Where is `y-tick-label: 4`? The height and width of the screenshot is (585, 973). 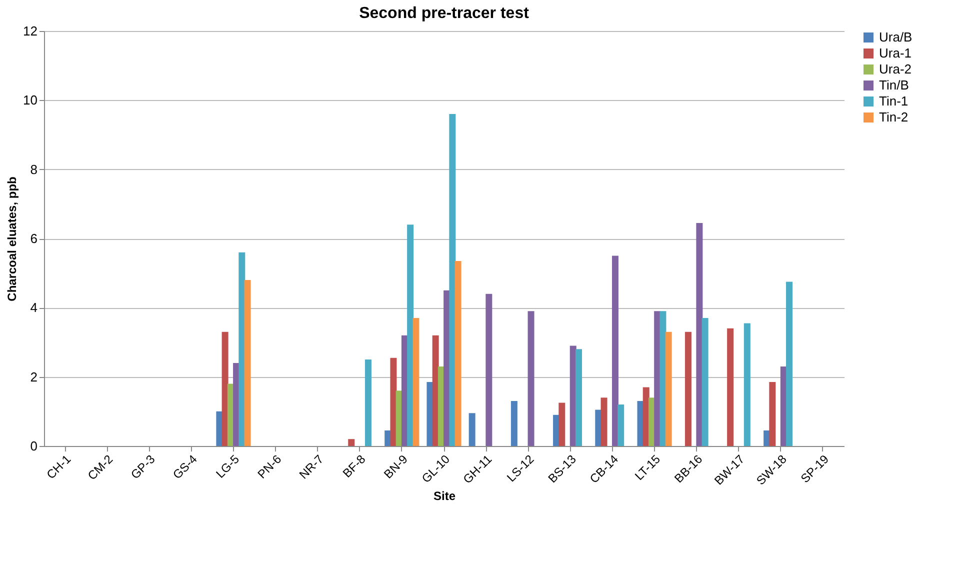
y-tick-label: 4 is located at coordinates (34, 308).